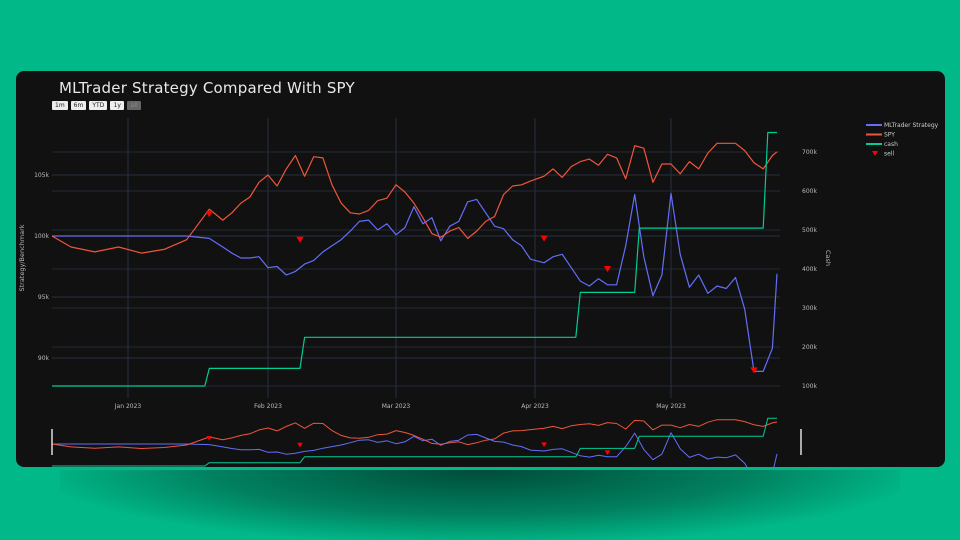 The height and width of the screenshot is (540, 960). I want to click on x-tick-label: Jan 2023, so click(128, 406).